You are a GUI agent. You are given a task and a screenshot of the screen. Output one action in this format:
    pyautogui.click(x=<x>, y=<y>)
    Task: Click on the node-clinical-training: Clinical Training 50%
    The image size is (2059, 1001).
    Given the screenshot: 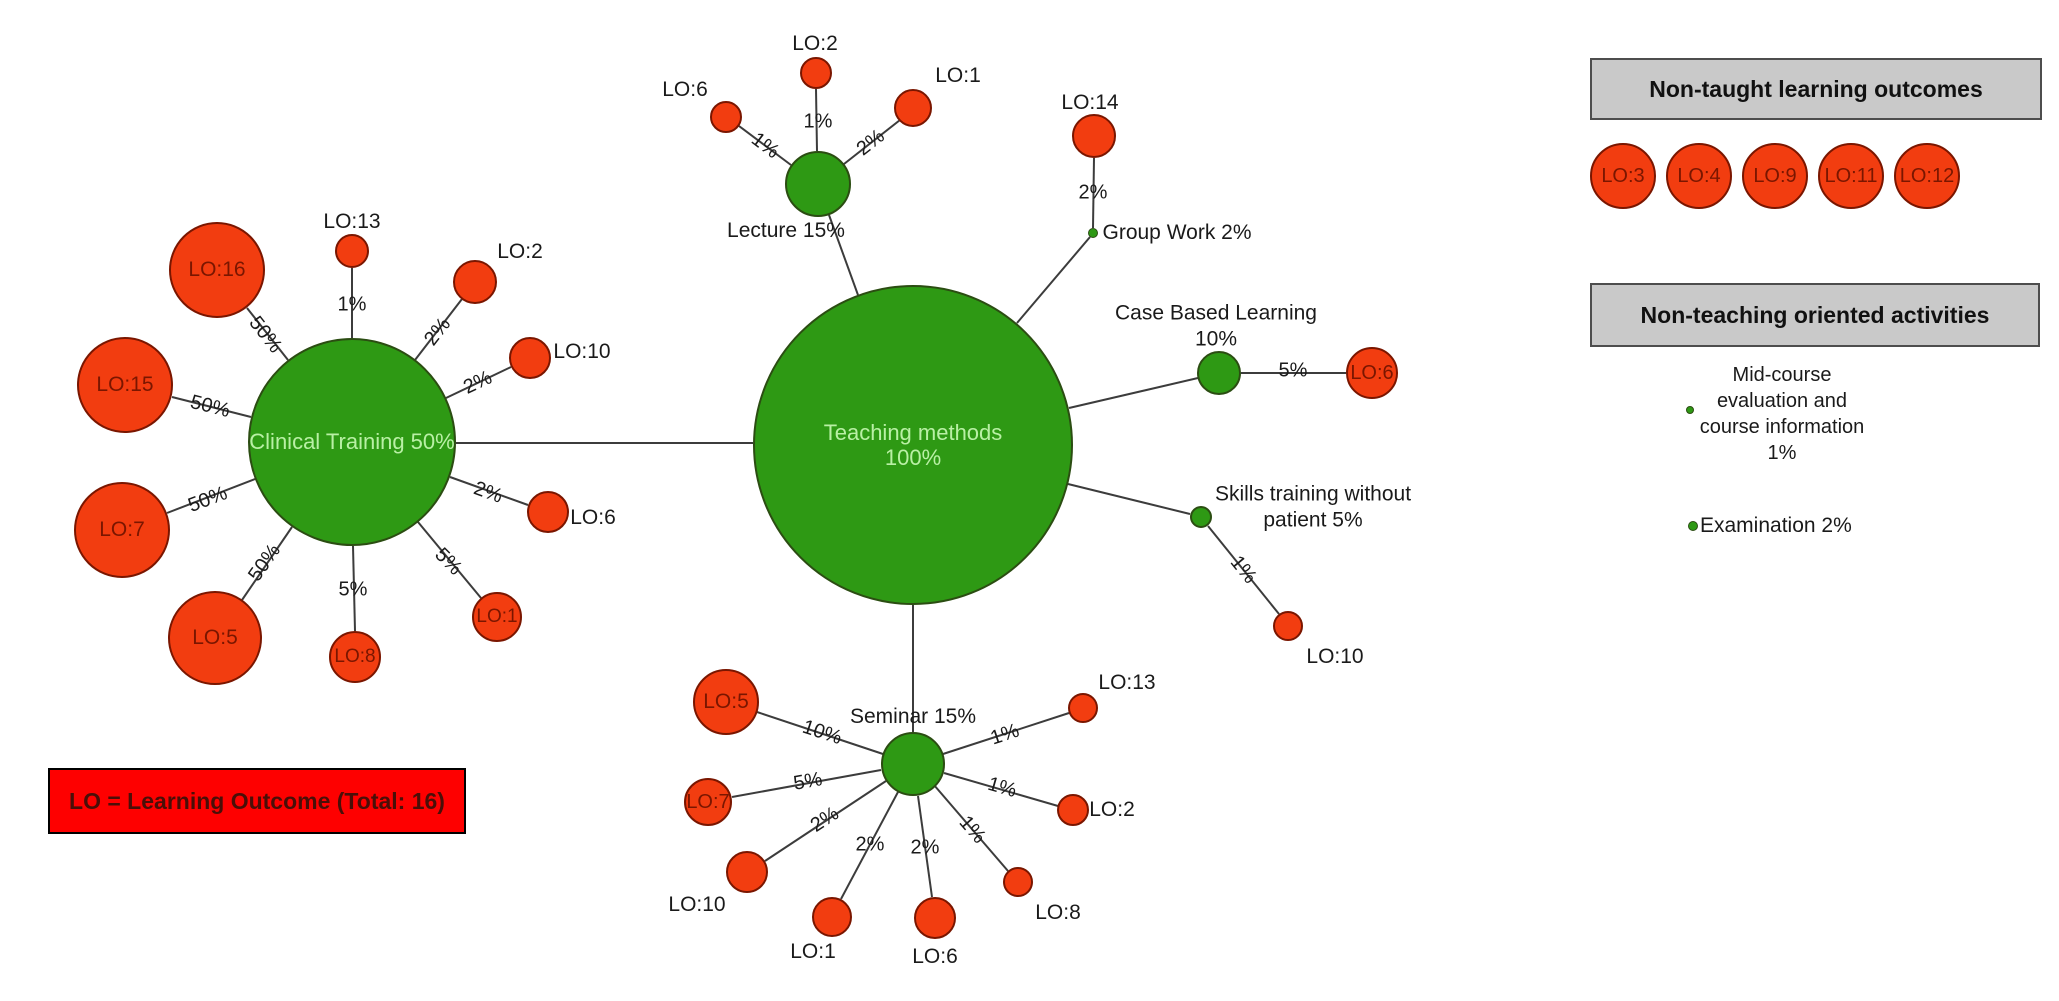 What is the action you would take?
    pyautogui.click(x=352, y=442)
    